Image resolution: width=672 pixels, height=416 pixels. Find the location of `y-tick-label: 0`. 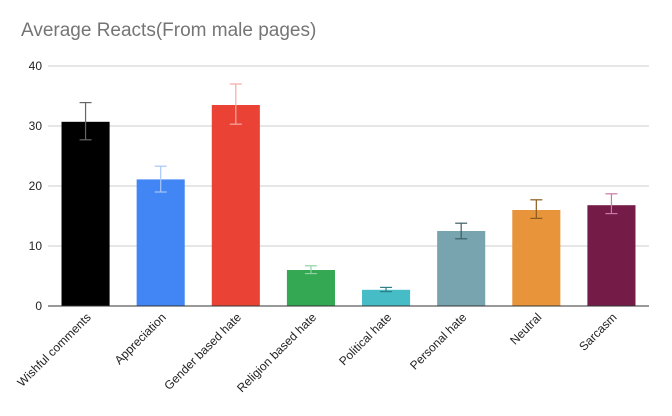

y-tick-label: 0 is located at coordinates (38, 306).